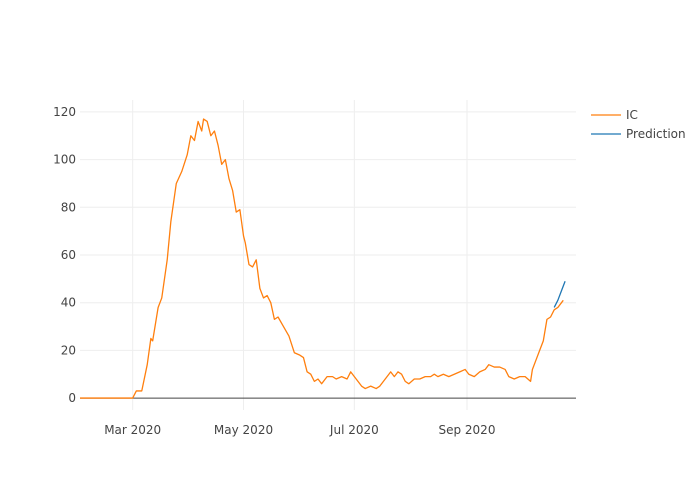 This screenshot has width=700, height=500. I want to click on legend: IC Prediction, so click(638, 124).